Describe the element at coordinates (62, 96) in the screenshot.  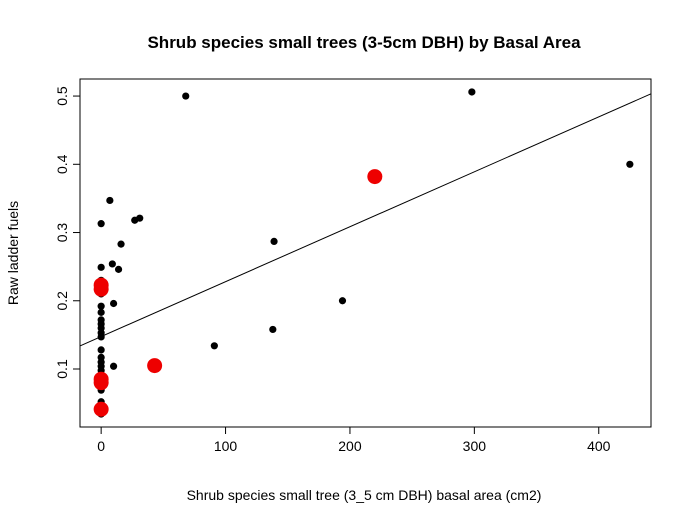
I see `y-tick-label: 0.5` at that location.